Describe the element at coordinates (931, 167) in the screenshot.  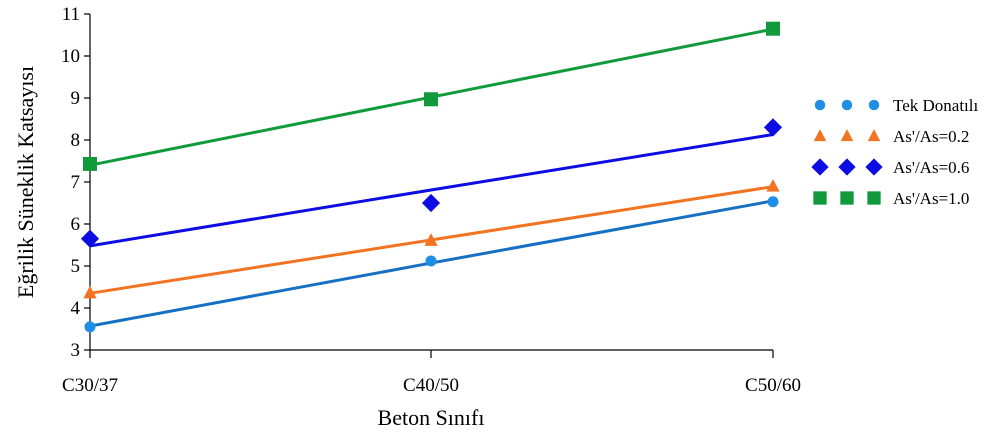
I see `legend-label: As'/As=0.6` at that location.